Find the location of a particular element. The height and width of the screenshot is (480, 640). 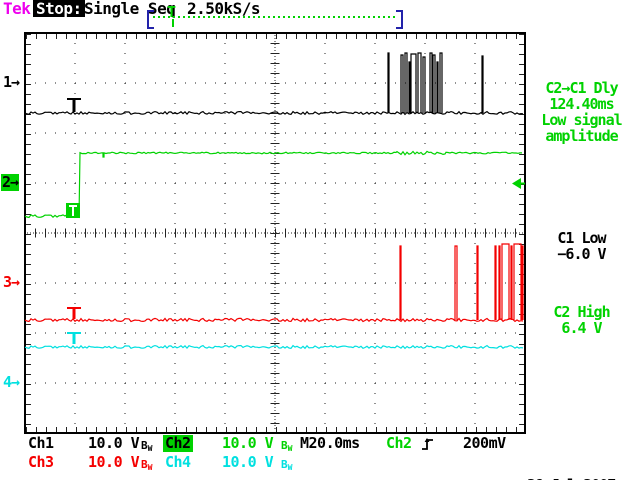

trace-ch3 is located at coordinates (274, 283).